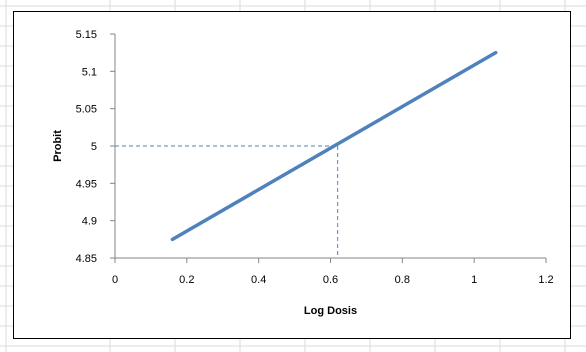 This screenshot has width=586, height=352. I want to click on y-axis-ticks: 4.85 4.9 4.95 5 5.05 5.1 5.15, so click(95, 147).